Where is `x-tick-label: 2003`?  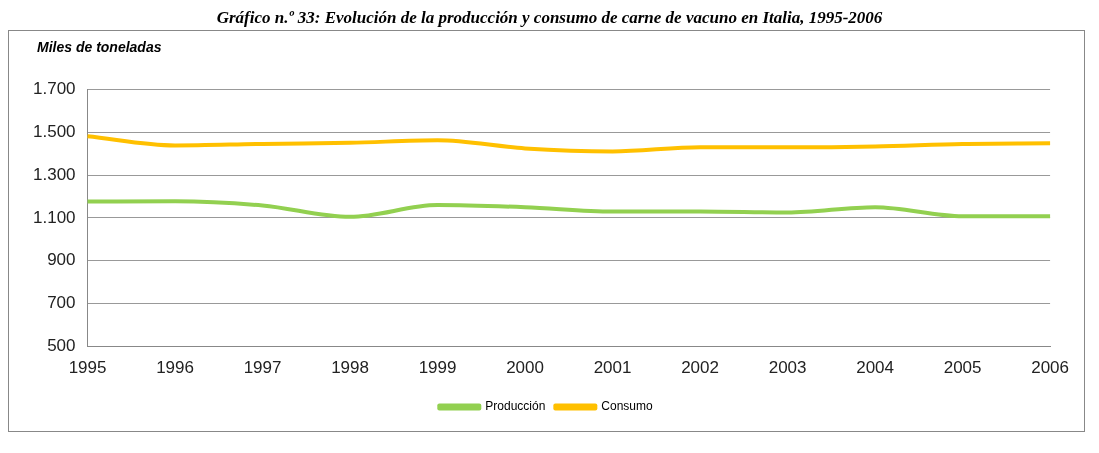 x-tick-label: 2003 is located at coordinates (787, 368).